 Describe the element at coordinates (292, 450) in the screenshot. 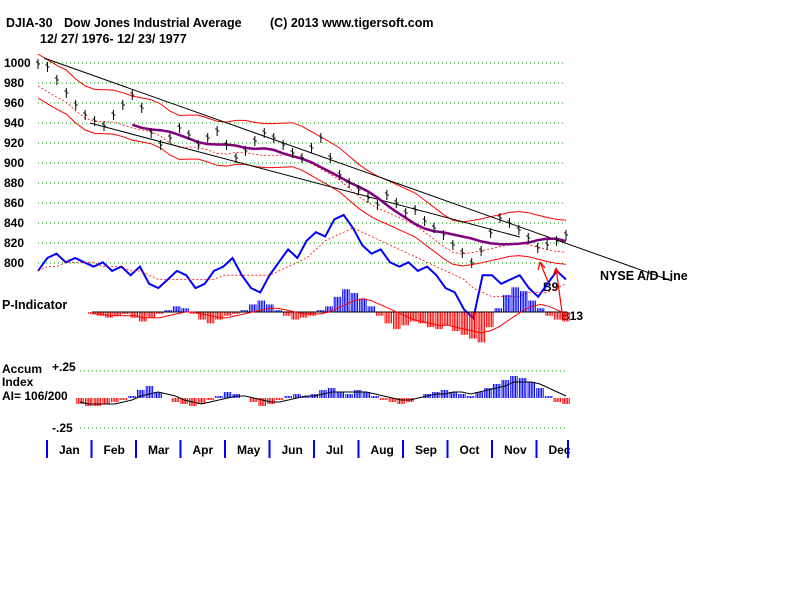

I see `month-label: Jun` at that location.